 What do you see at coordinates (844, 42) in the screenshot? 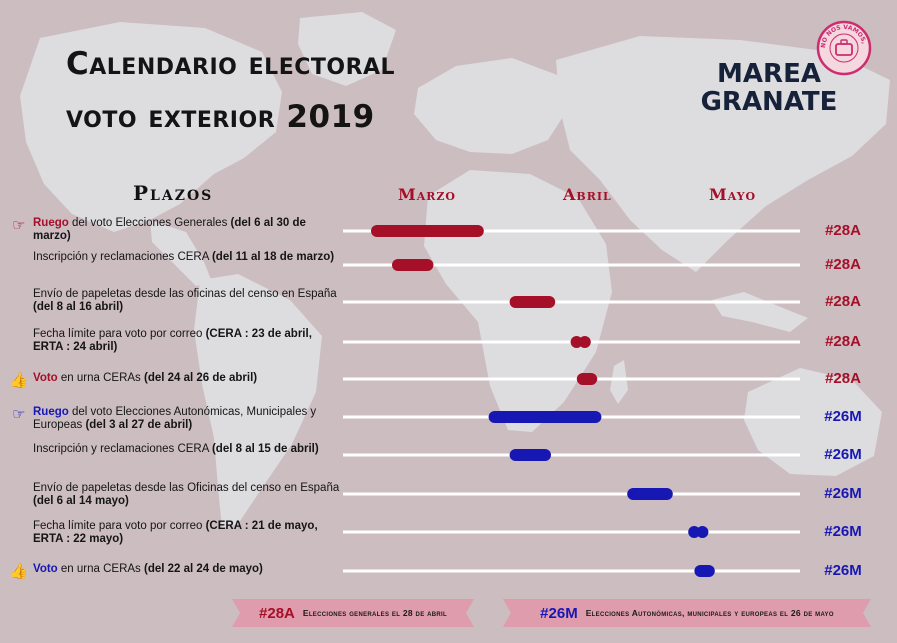
I see `suitcase-handle-icon` at bounding box center [844, 42].